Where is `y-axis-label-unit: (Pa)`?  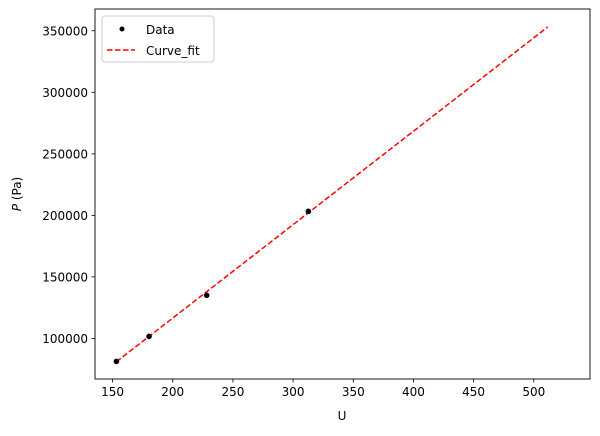
y-axis-label-unit: (Pa) is located at coordinates (17, 190).